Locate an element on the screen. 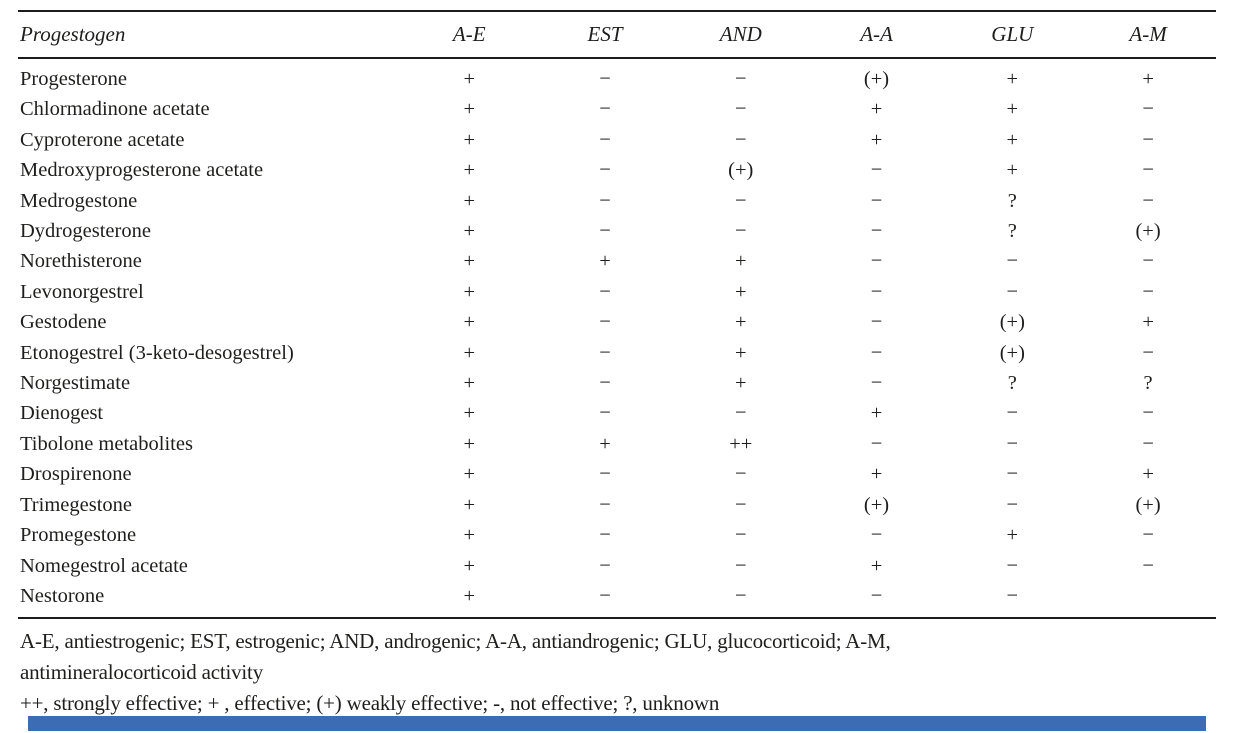 This screenshot has width=1234, height=733. row-label: Medrogestone is located at coordinates (79, 200).